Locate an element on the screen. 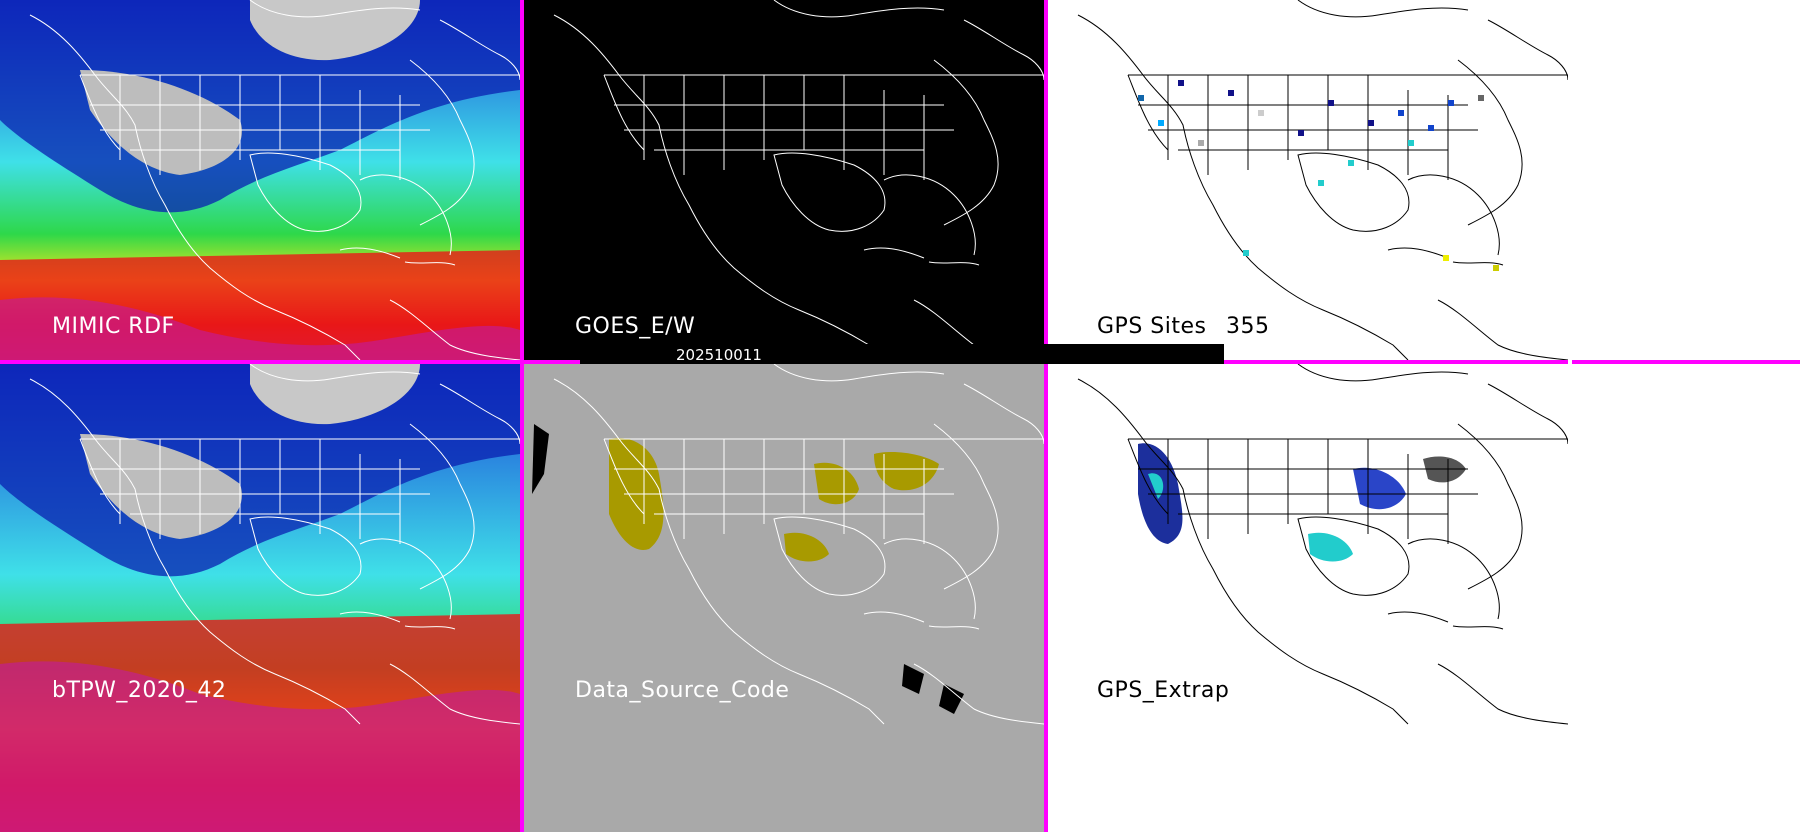 Image resolution: width=1800 pixels, height=832 pixels. goes-map is located at coordinates (784, 180).